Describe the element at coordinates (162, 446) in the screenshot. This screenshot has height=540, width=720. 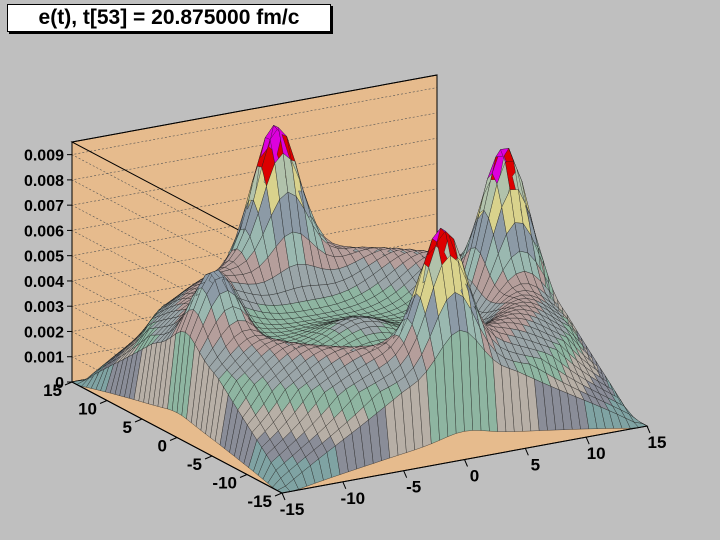
I see `y-tick-label: 0` at that location.